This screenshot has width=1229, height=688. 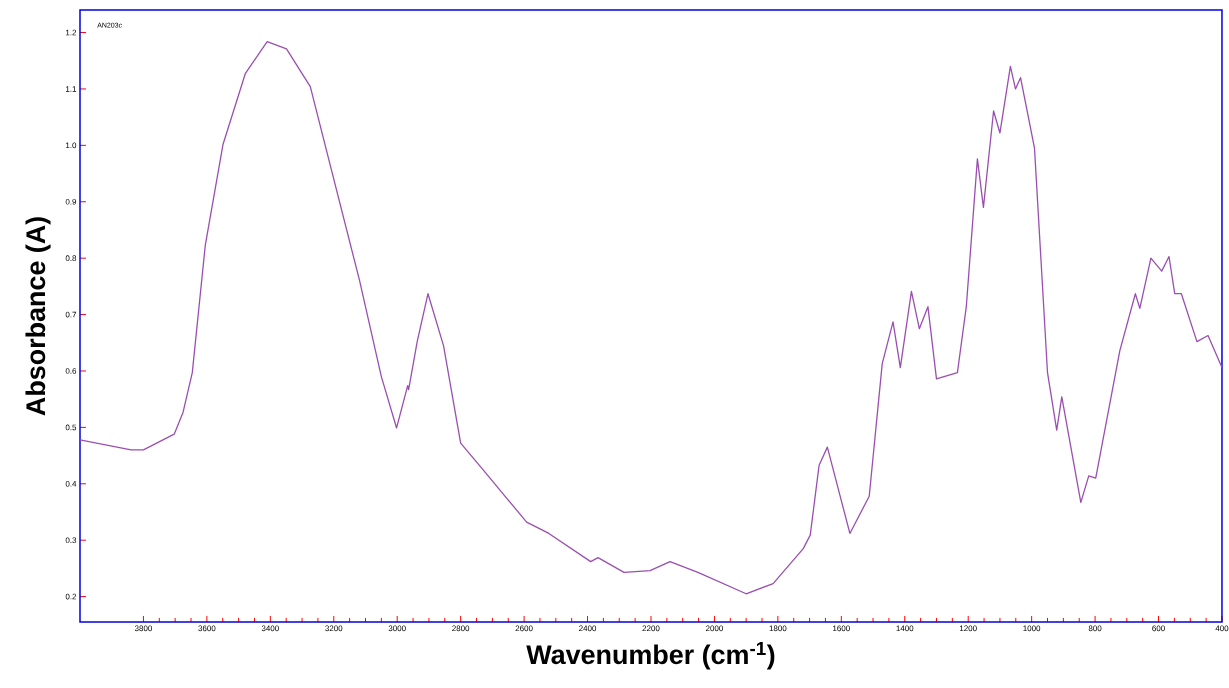 What do you see at coordinates (38, 316) in the screenshot?
I see `y-axis-title: Absorbance (A)` at bounding box center [38, 316].